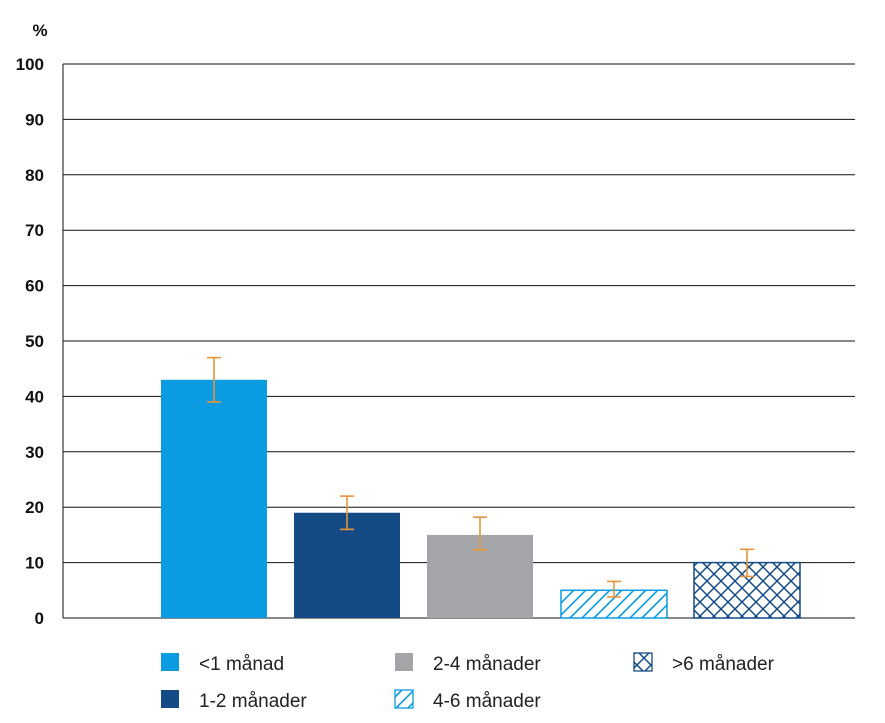 The image size is (885, 723). I want to click on y-tick-label: 30, so click(34, 452).